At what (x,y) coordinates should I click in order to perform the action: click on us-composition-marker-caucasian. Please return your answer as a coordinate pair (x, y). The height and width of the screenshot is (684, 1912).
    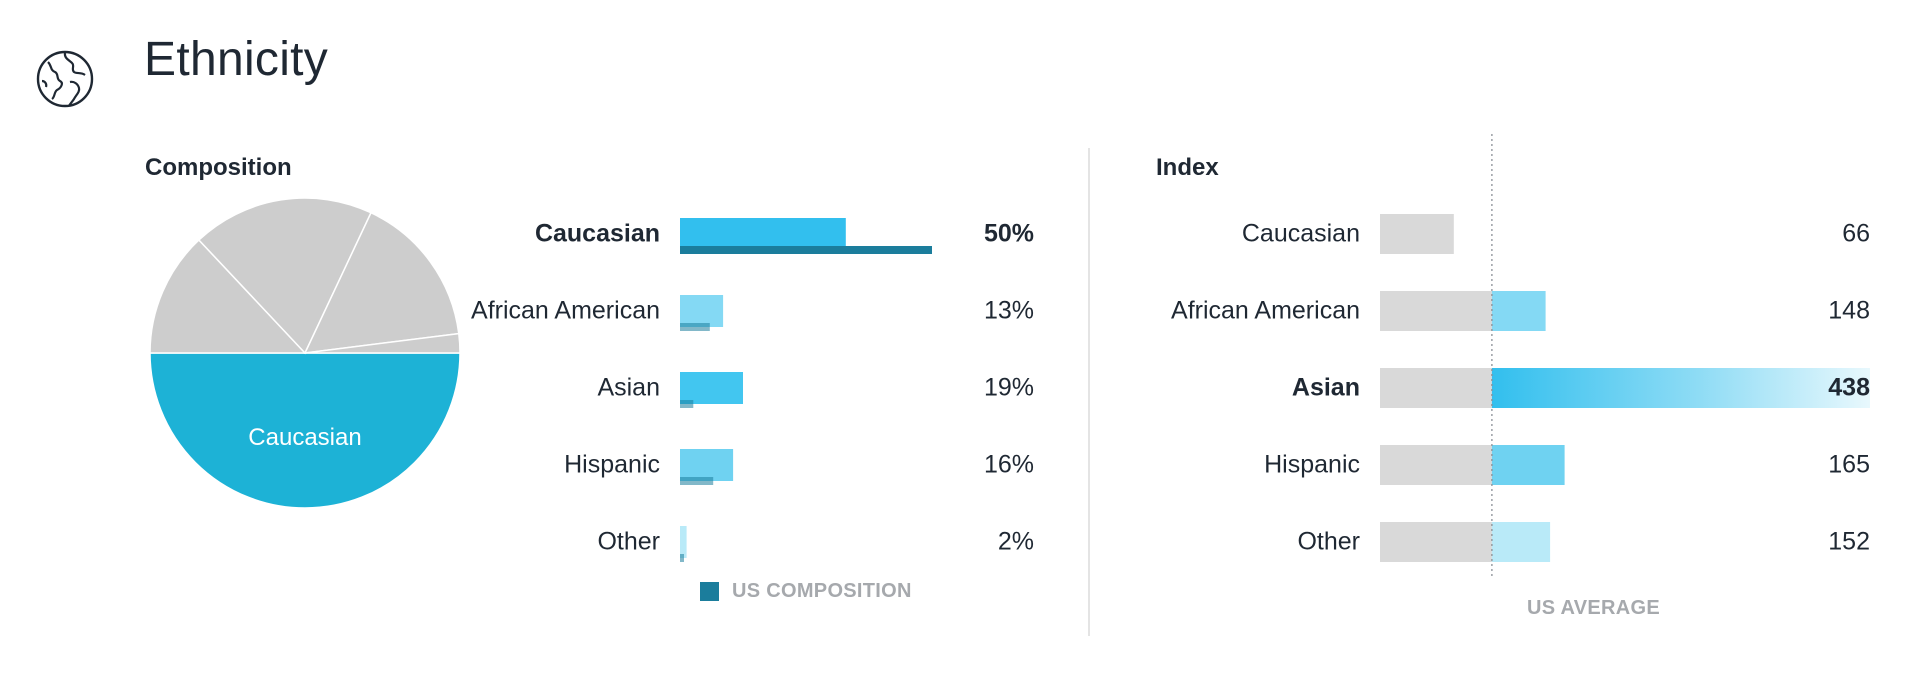
    Looking at the image, I should click on (806, 250).